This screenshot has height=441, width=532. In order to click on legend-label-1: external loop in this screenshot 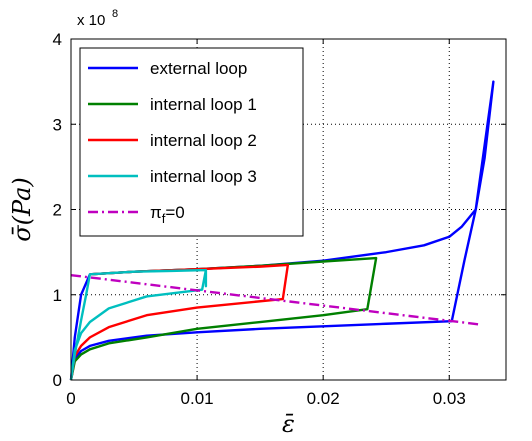, I will do `click(198, 68)`.